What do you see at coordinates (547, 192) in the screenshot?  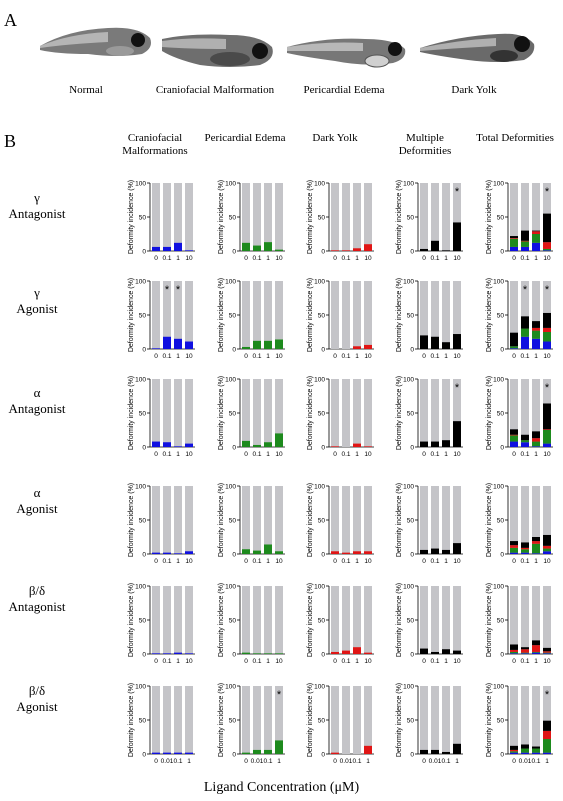 I see `significance-marker: *` at bounding box center [547, 192].